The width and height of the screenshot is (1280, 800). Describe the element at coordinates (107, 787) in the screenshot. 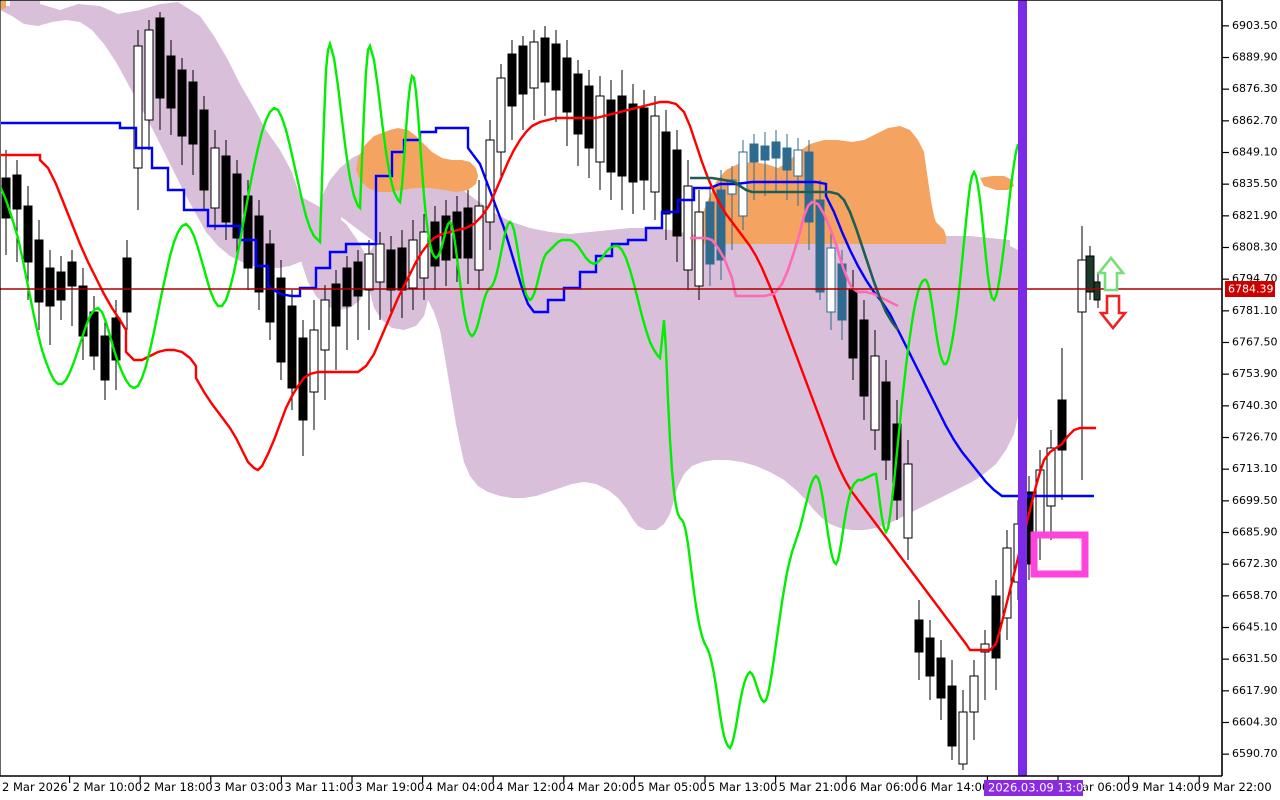

I see `time-tick-label: 2 Mar 10:00` at that location.